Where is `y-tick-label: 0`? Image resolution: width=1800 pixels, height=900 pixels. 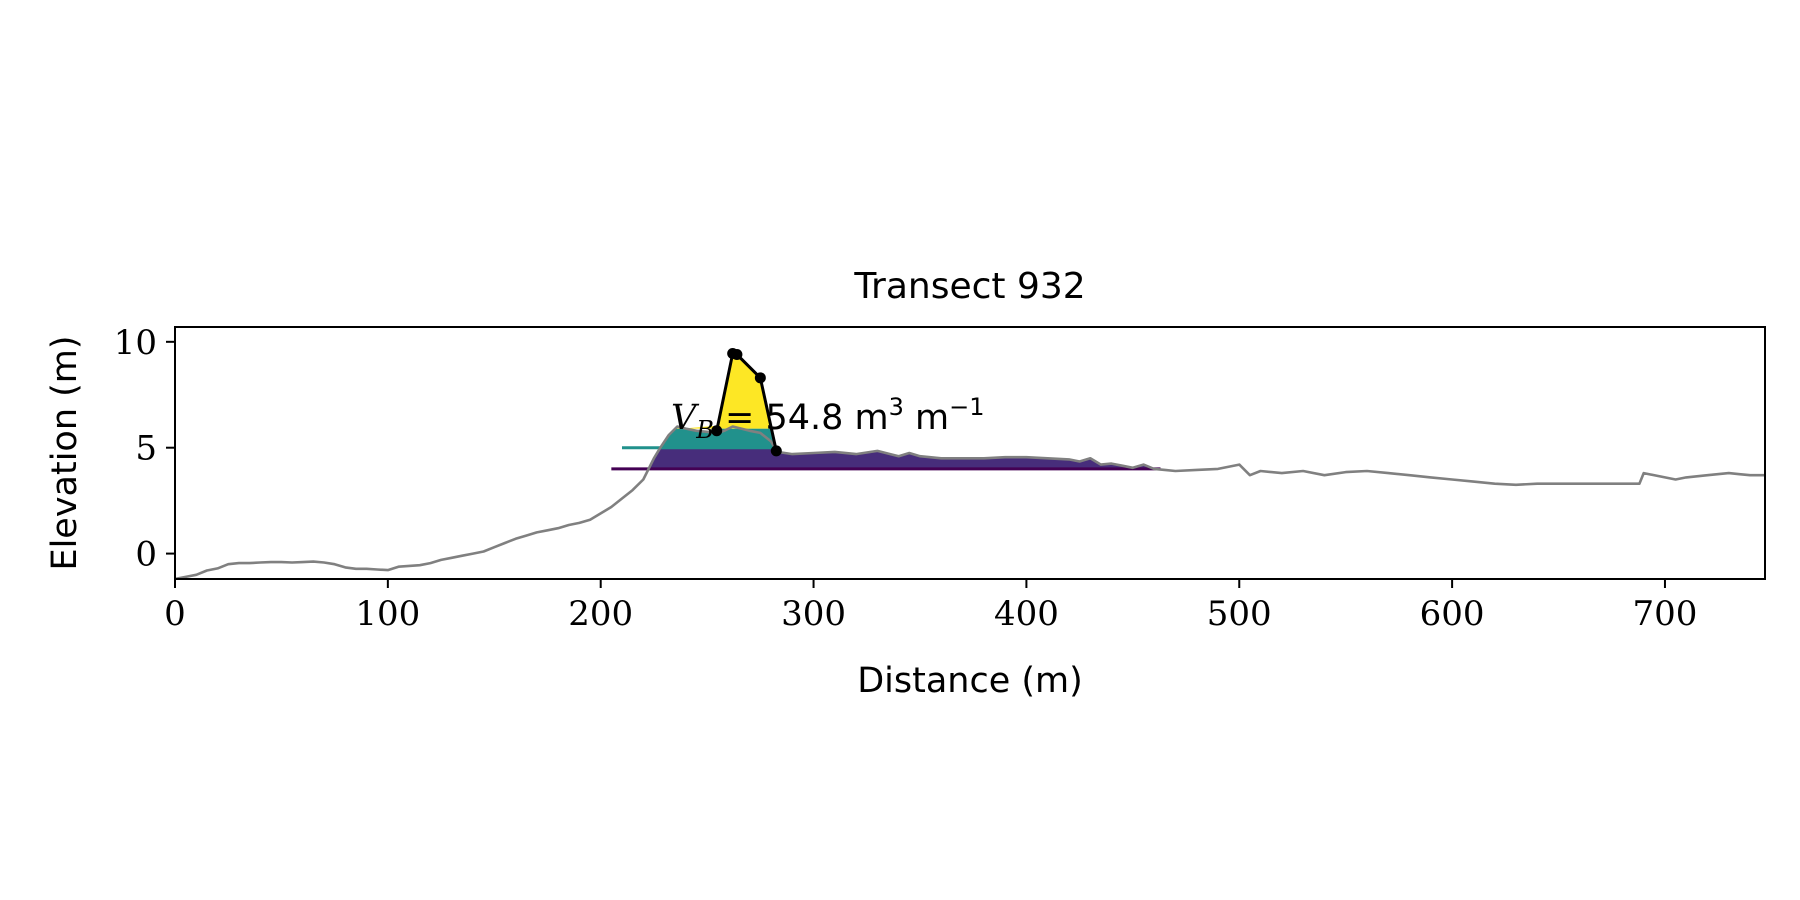
y-tick-label: 0 is located at coordinates (146, 555).